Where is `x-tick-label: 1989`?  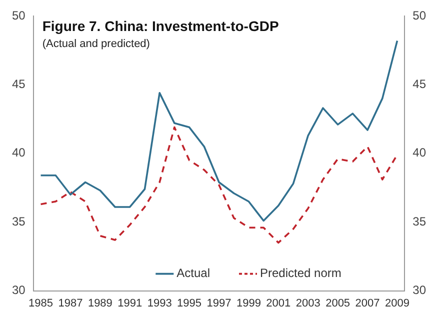
x-tick-label: 1989 is located at coordinates (100, 303).